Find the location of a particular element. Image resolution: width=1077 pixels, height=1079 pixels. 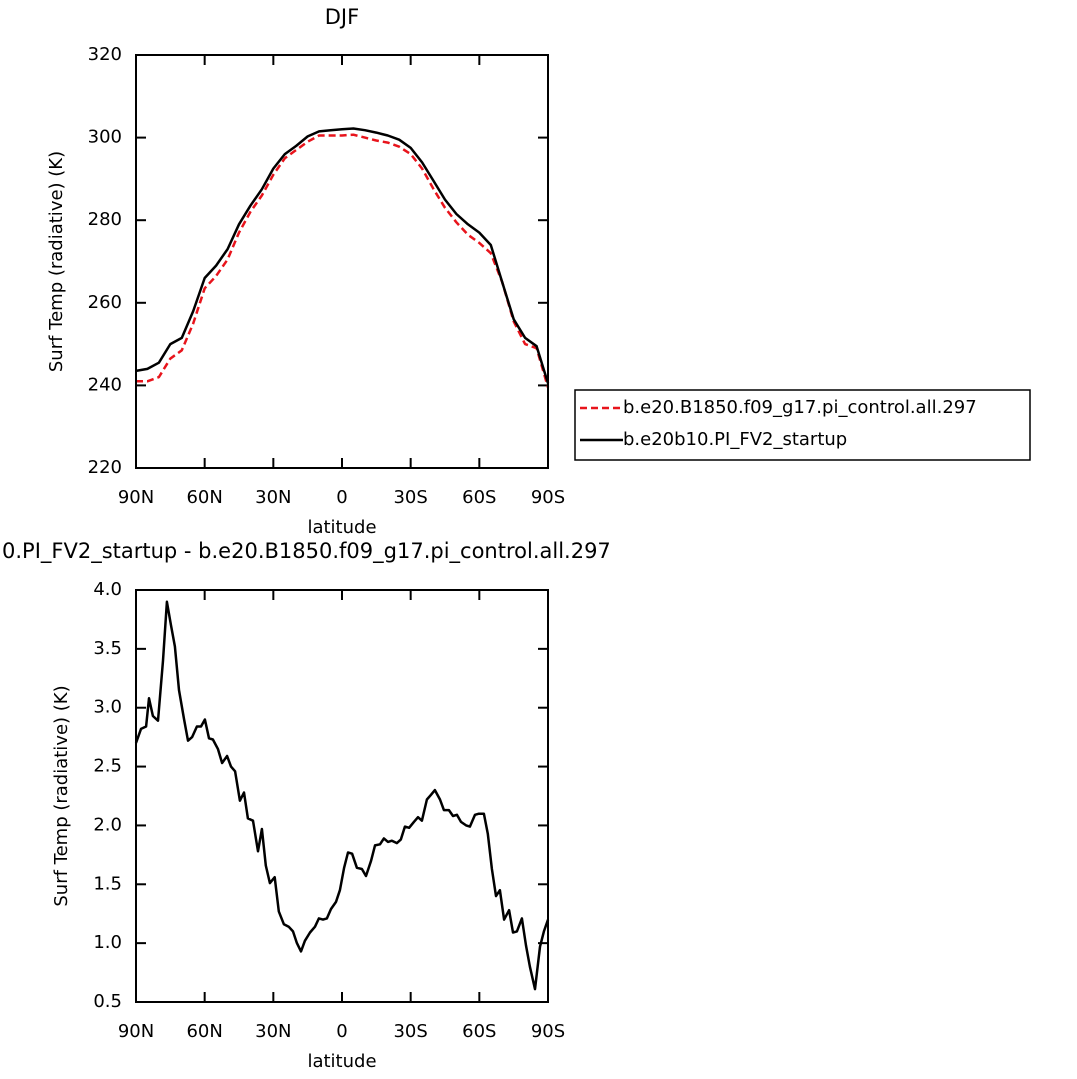

y-tick-label: 3.0 is located at coordinates (107, 707).